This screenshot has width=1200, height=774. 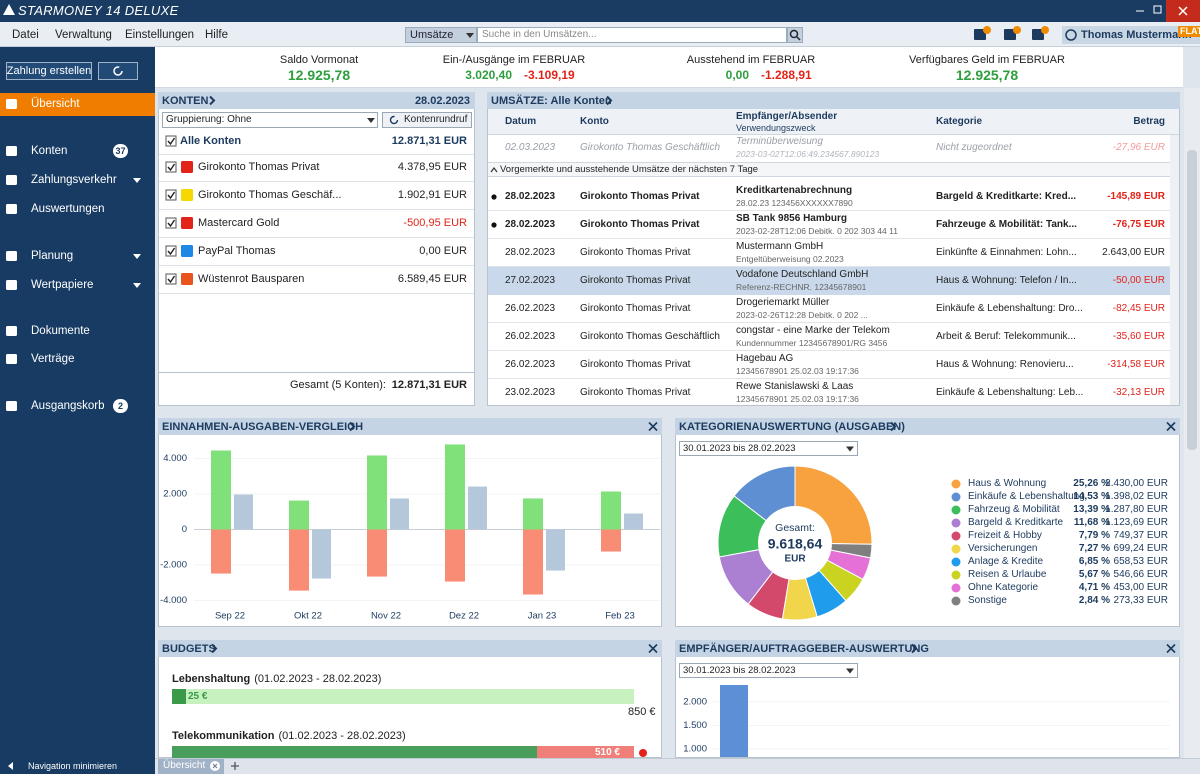 I want to click on category-panel-title: KATEGORIENAUSWERTUNG (AUSGABEN), so click(x=792, y=426).